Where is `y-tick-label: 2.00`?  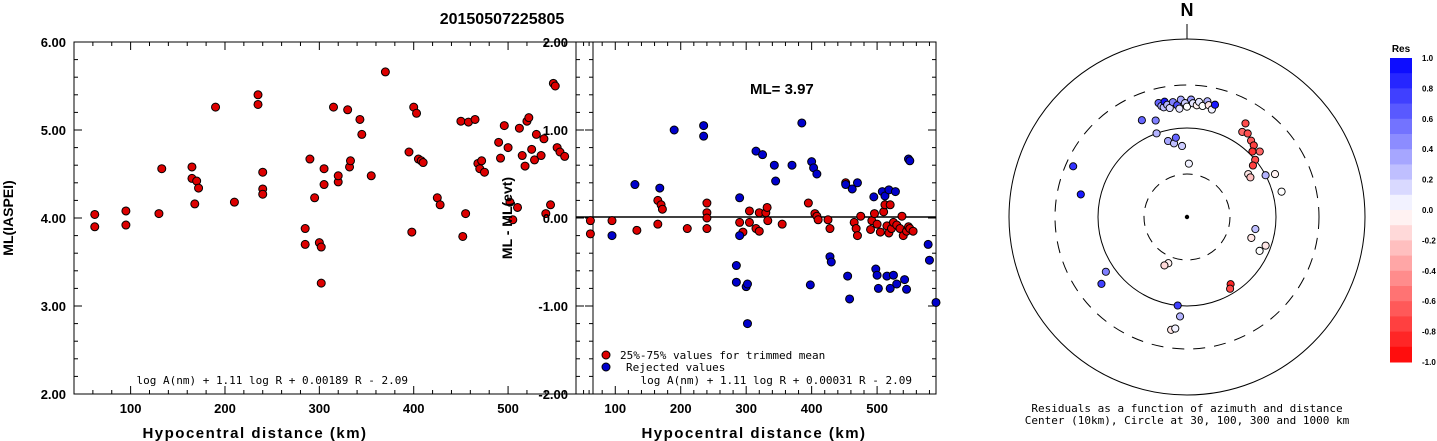
y-tick-label: 2.00 is located at coordinates (555, 42).